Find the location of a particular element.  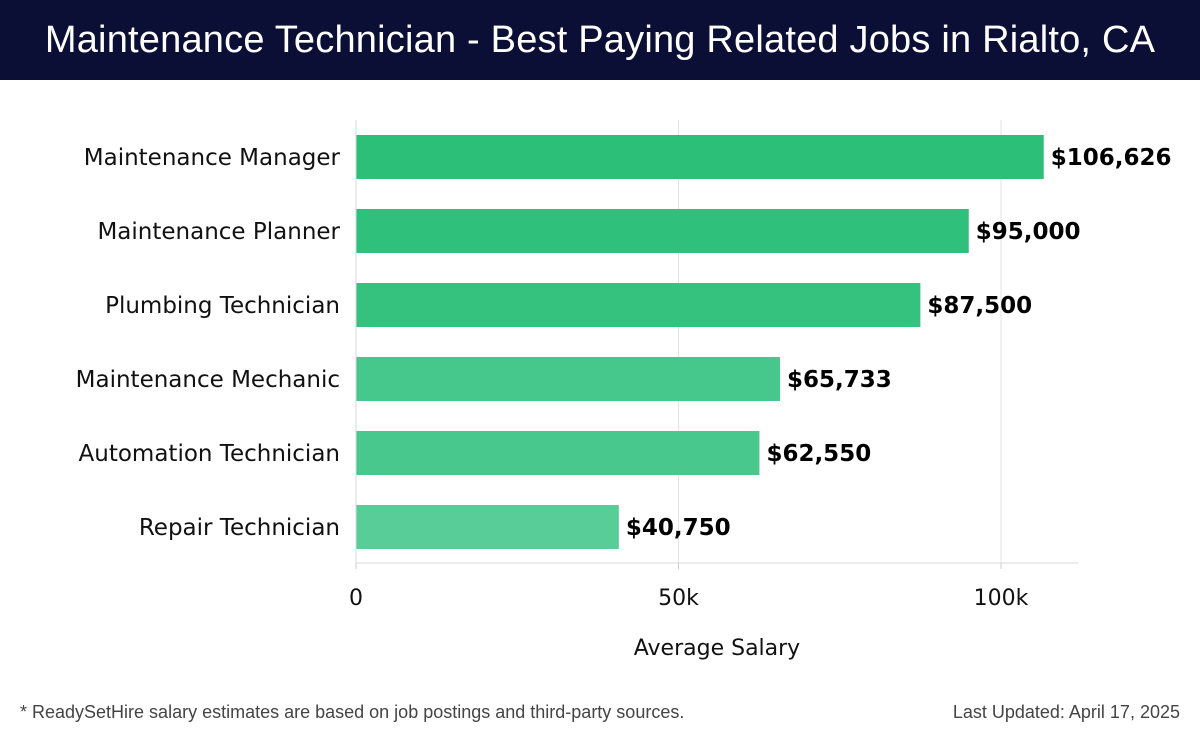

category-label: Plumbing Technician is located at coordinates (222, 306).